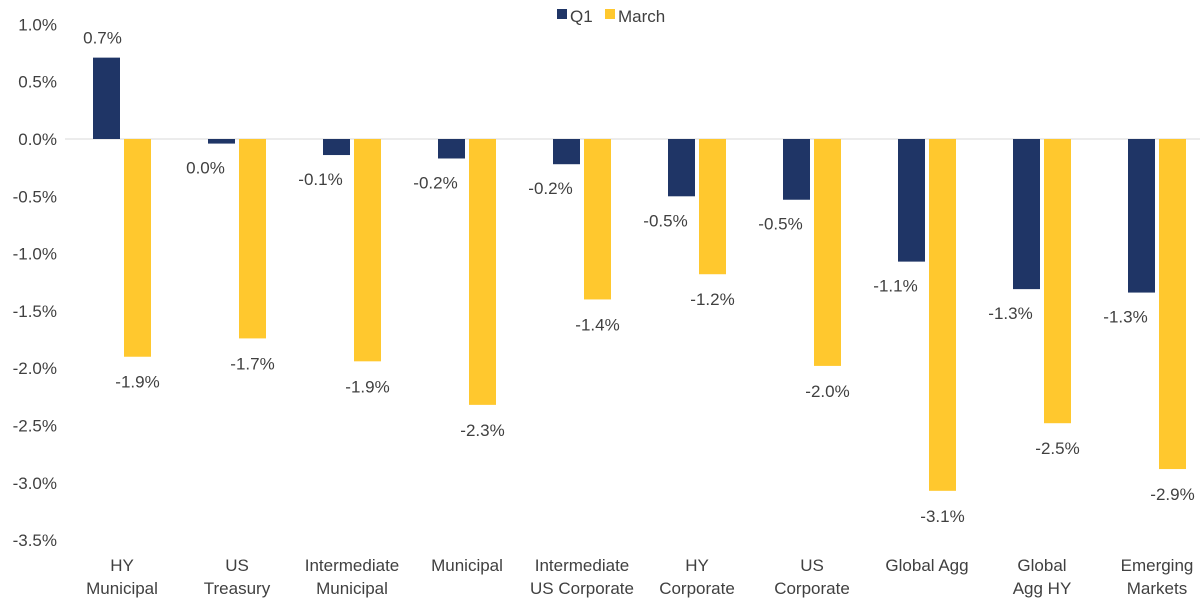  I want to click on y-tick-label: -1.5%, so click(35, 311).